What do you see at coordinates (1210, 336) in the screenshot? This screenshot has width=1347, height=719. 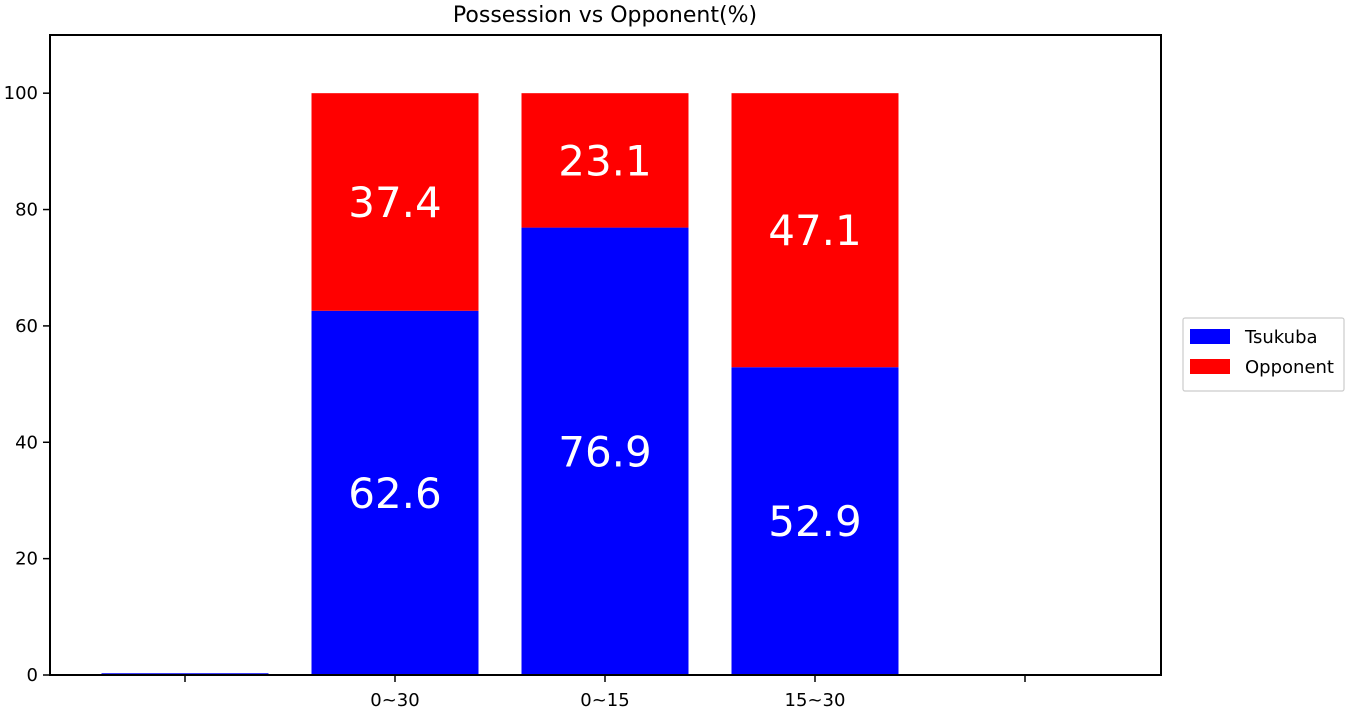 I see `legend-swatch-tsukuba` at bounding box center [1210, 336].